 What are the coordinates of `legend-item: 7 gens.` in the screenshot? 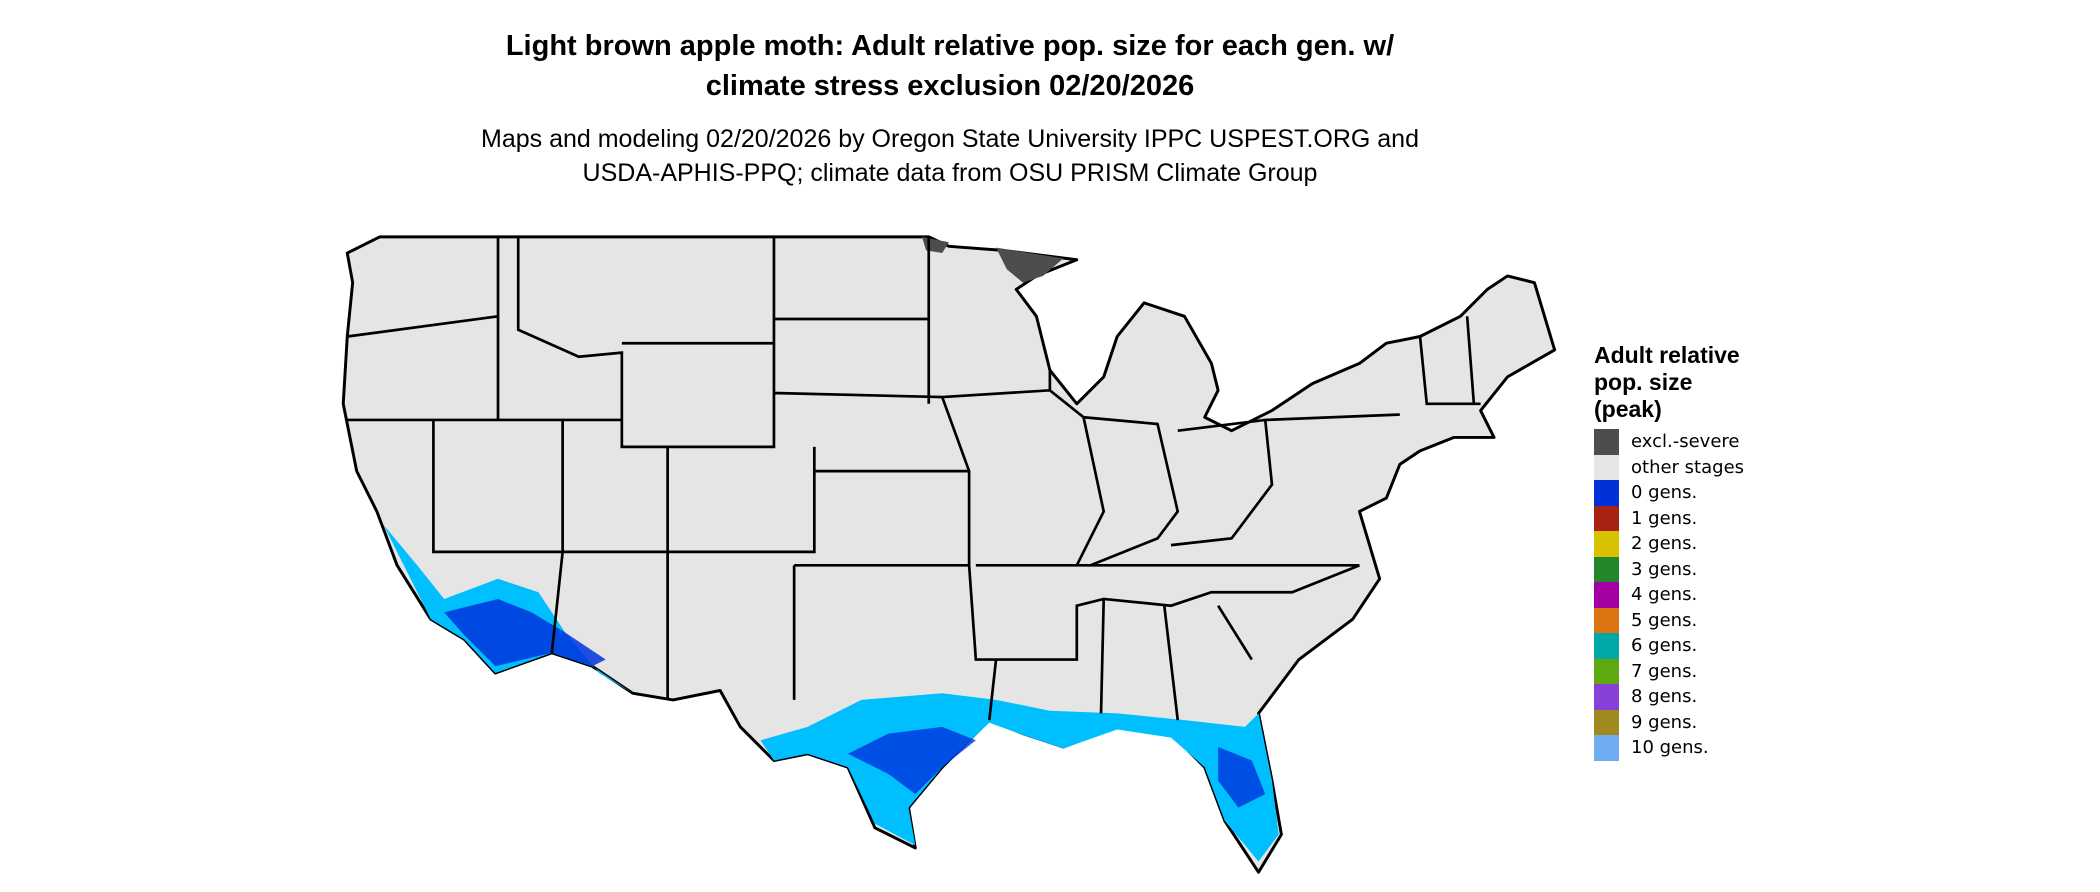 It's located at (1694, 671).